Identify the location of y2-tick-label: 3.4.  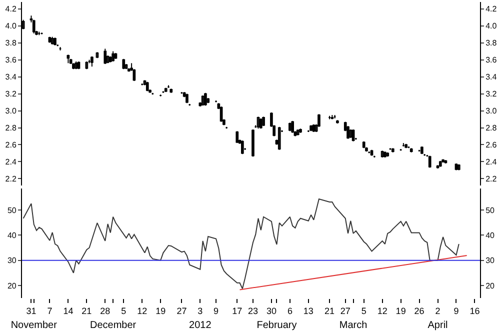
(492, 77).